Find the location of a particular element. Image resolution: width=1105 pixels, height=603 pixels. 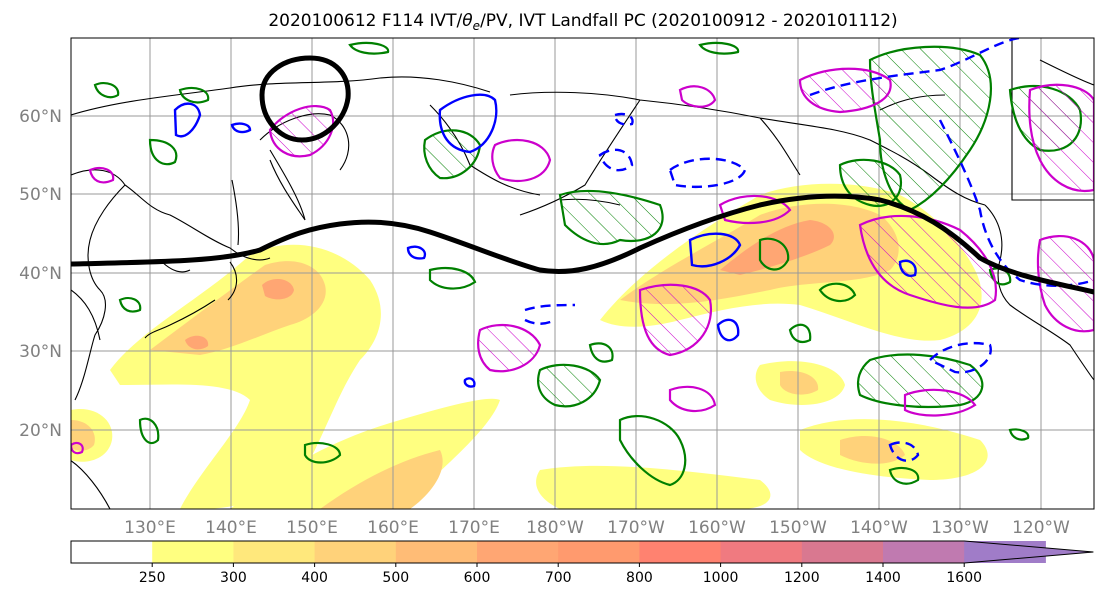

colorbar: 250 300 400 500 600 700 800 1000 1200 1400 1600 is located at coordinates (582, 563).